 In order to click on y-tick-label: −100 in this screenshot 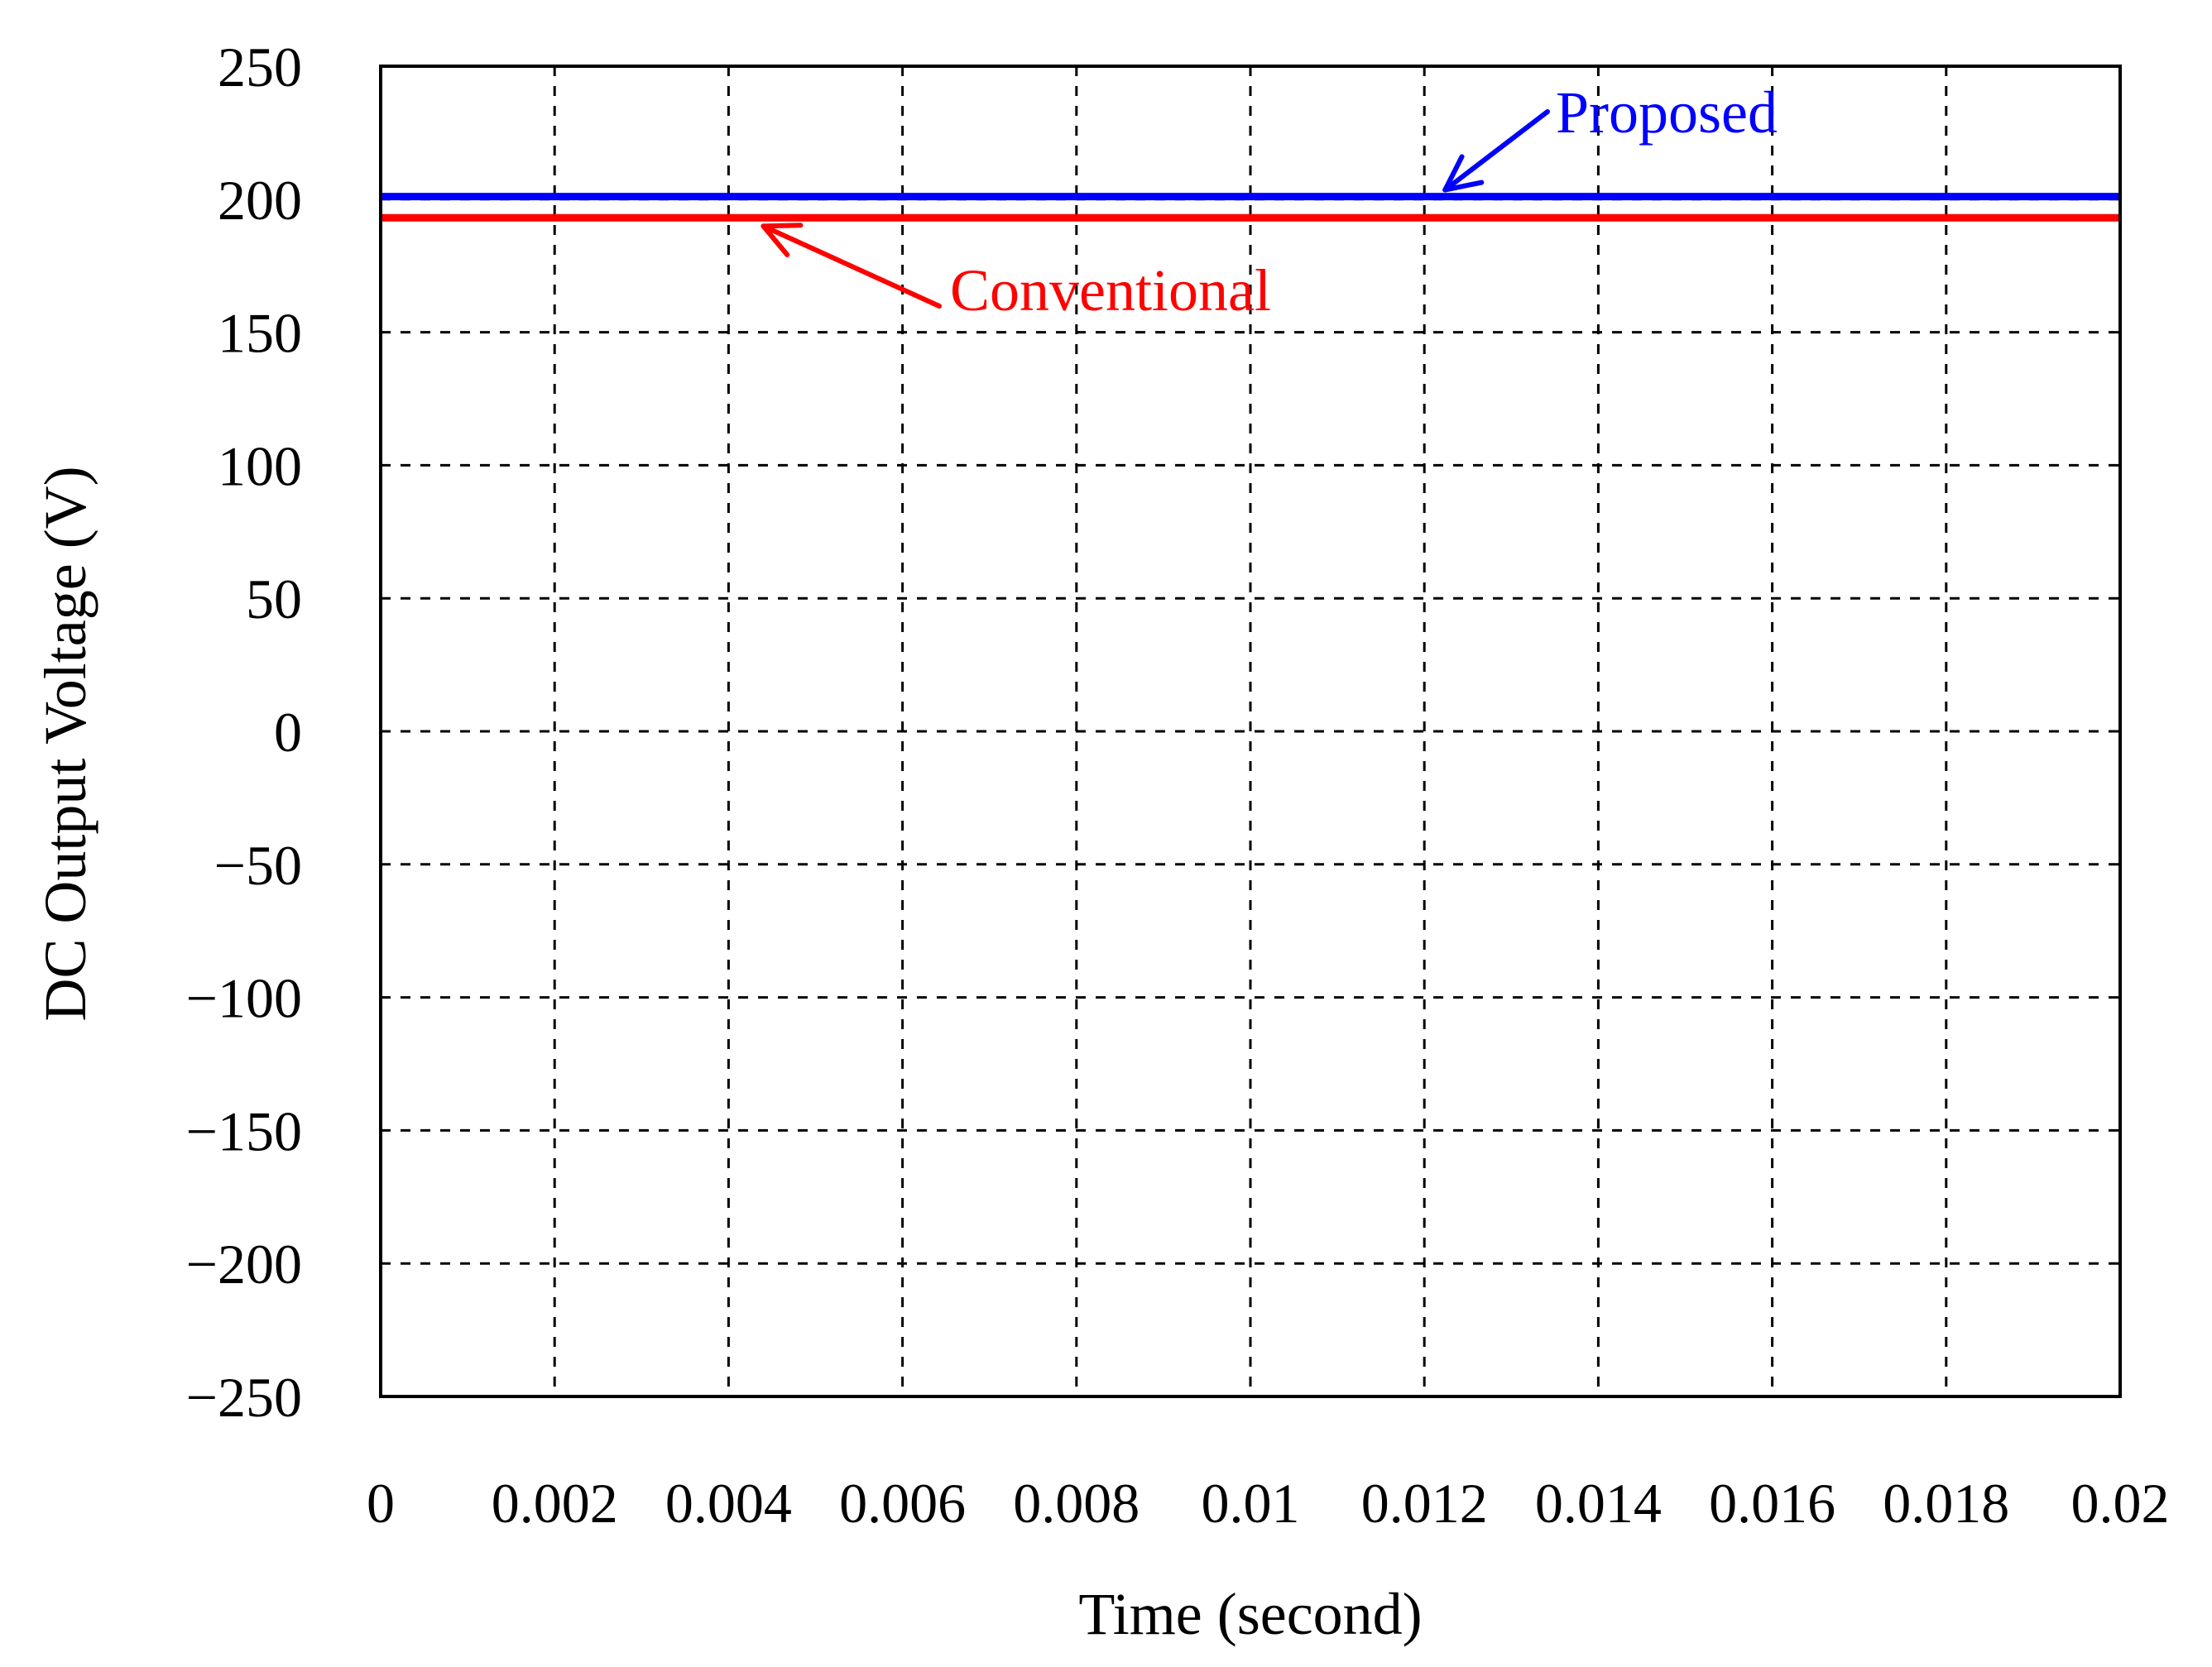, I will do `click(244, 998)`.